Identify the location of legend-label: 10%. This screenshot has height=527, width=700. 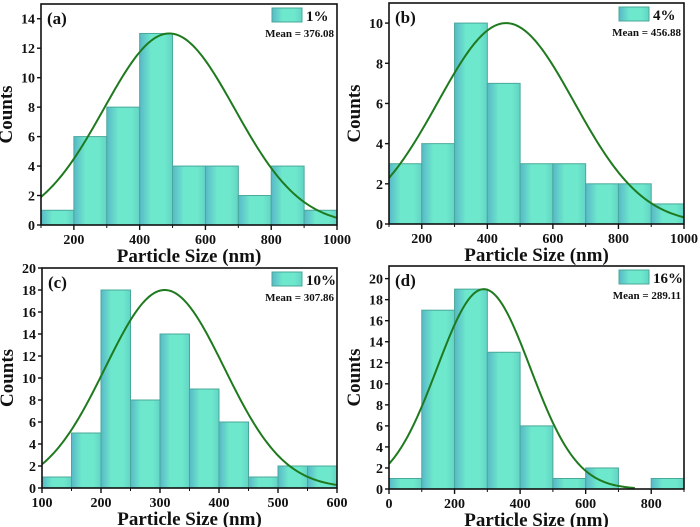
(321, 281).